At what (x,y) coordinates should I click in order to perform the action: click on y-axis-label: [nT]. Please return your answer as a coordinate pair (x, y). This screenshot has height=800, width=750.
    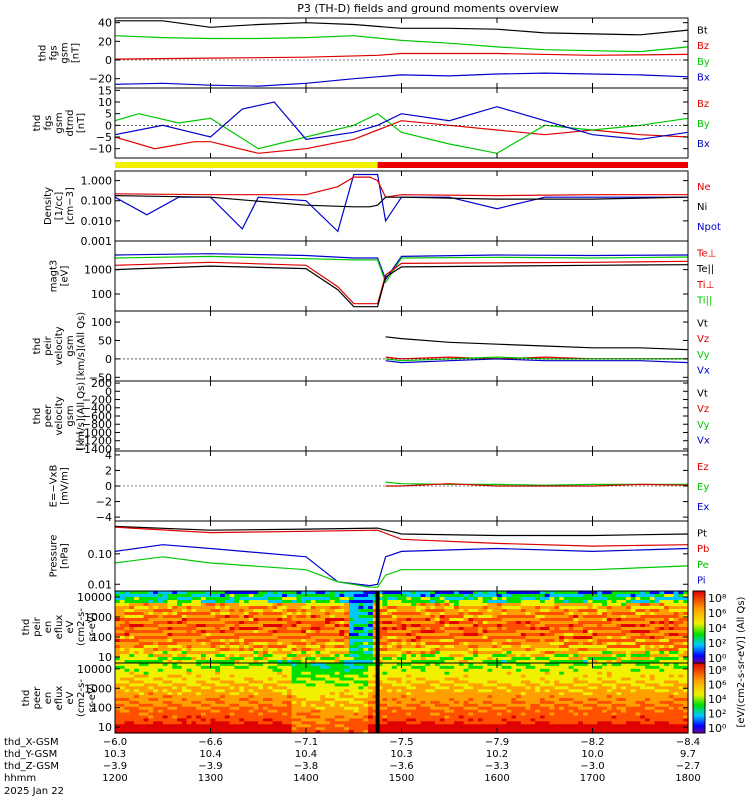
    Looking at the image, I should click on (76, 53).